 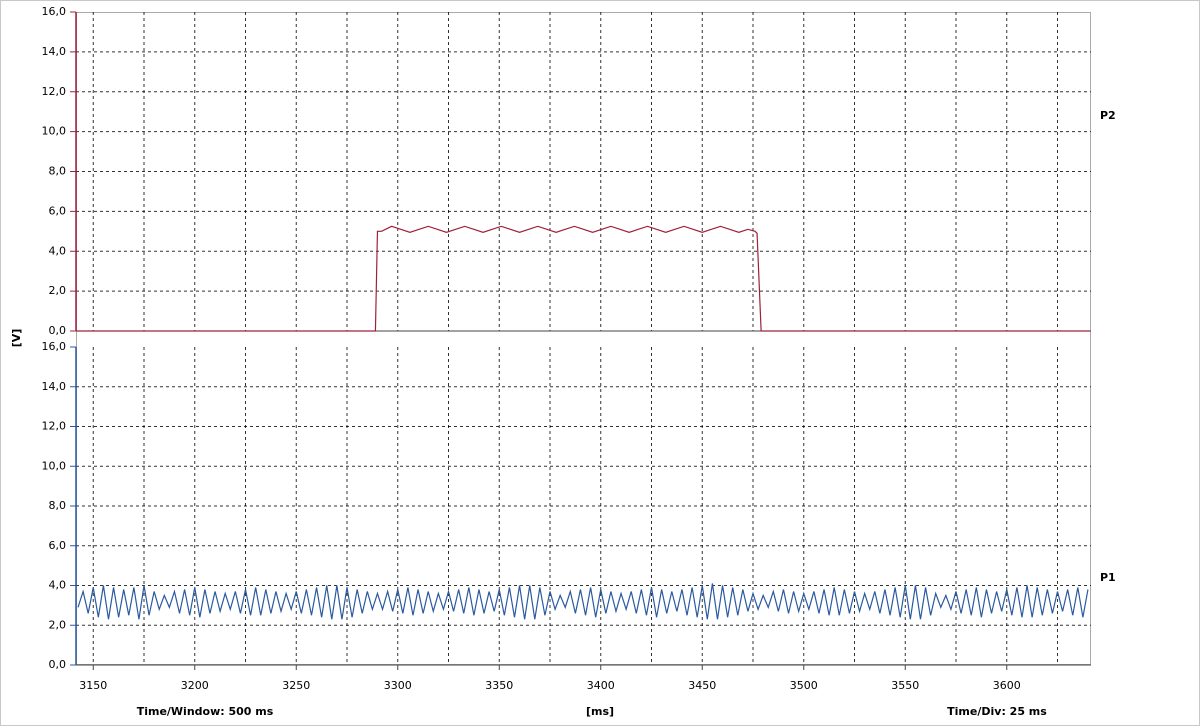 I want to click on x-tick-label: 3550, so click(x=905, y=685).